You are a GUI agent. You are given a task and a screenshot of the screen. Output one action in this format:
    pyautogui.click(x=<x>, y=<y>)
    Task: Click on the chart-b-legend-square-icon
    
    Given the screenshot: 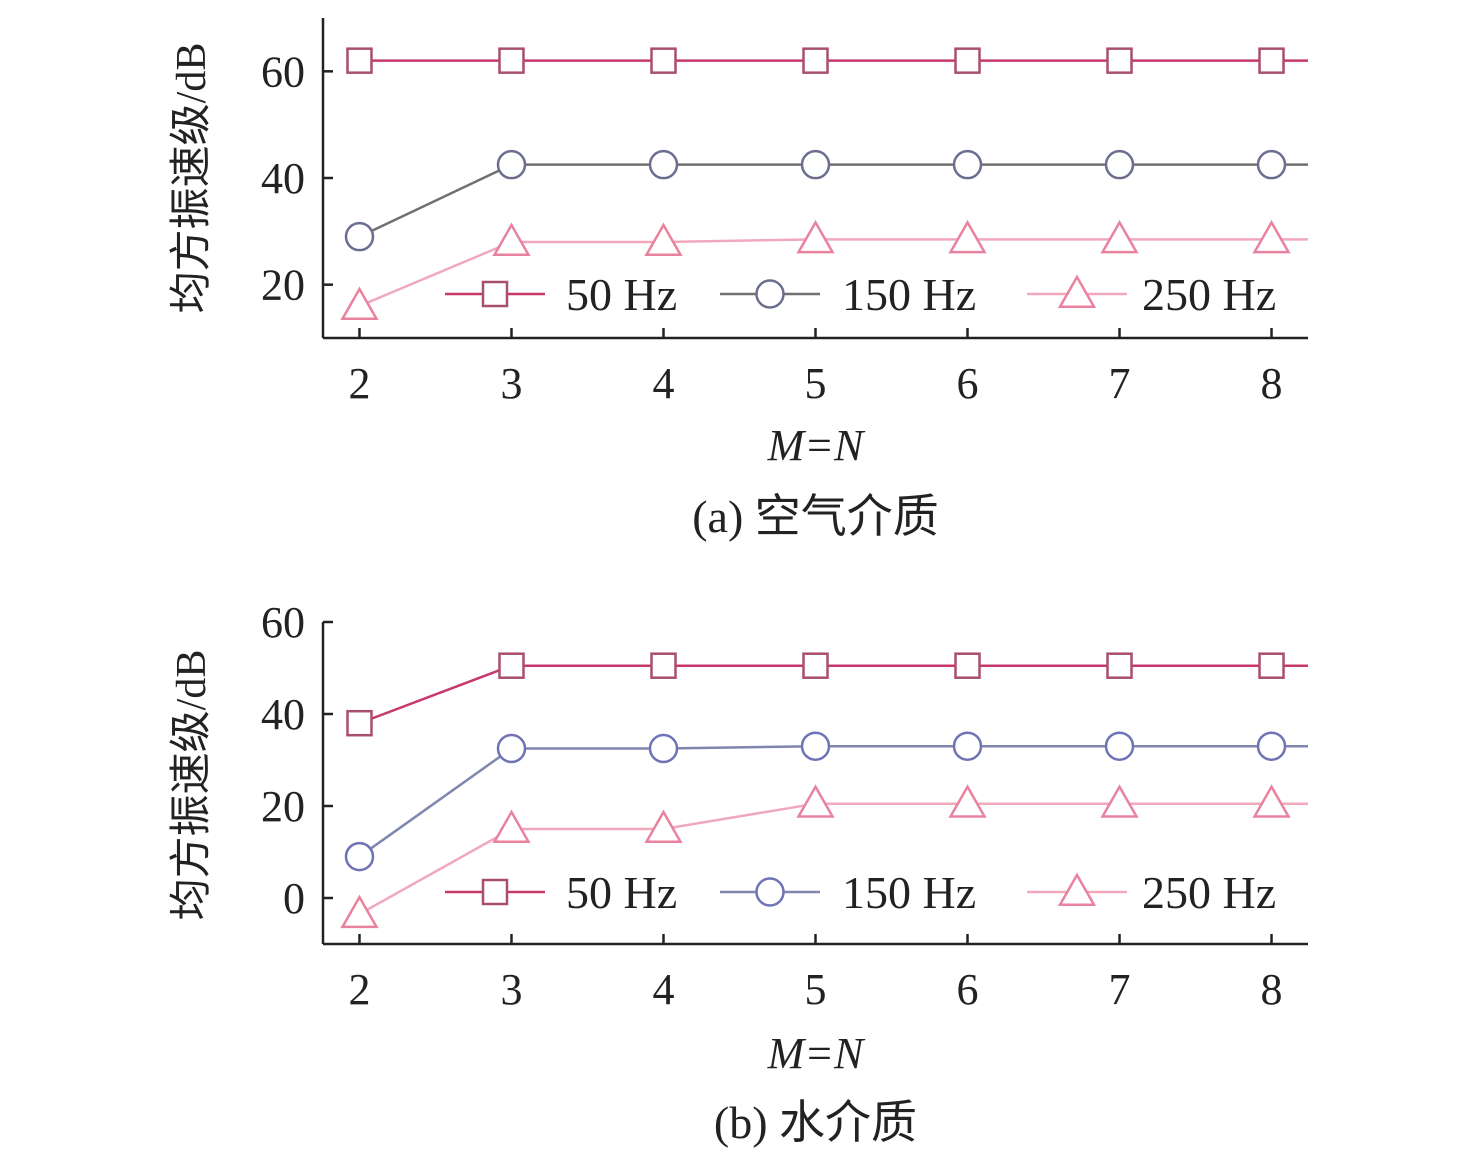 What is the action you would take?
    pyautogui.click(x=495, y=892)
    